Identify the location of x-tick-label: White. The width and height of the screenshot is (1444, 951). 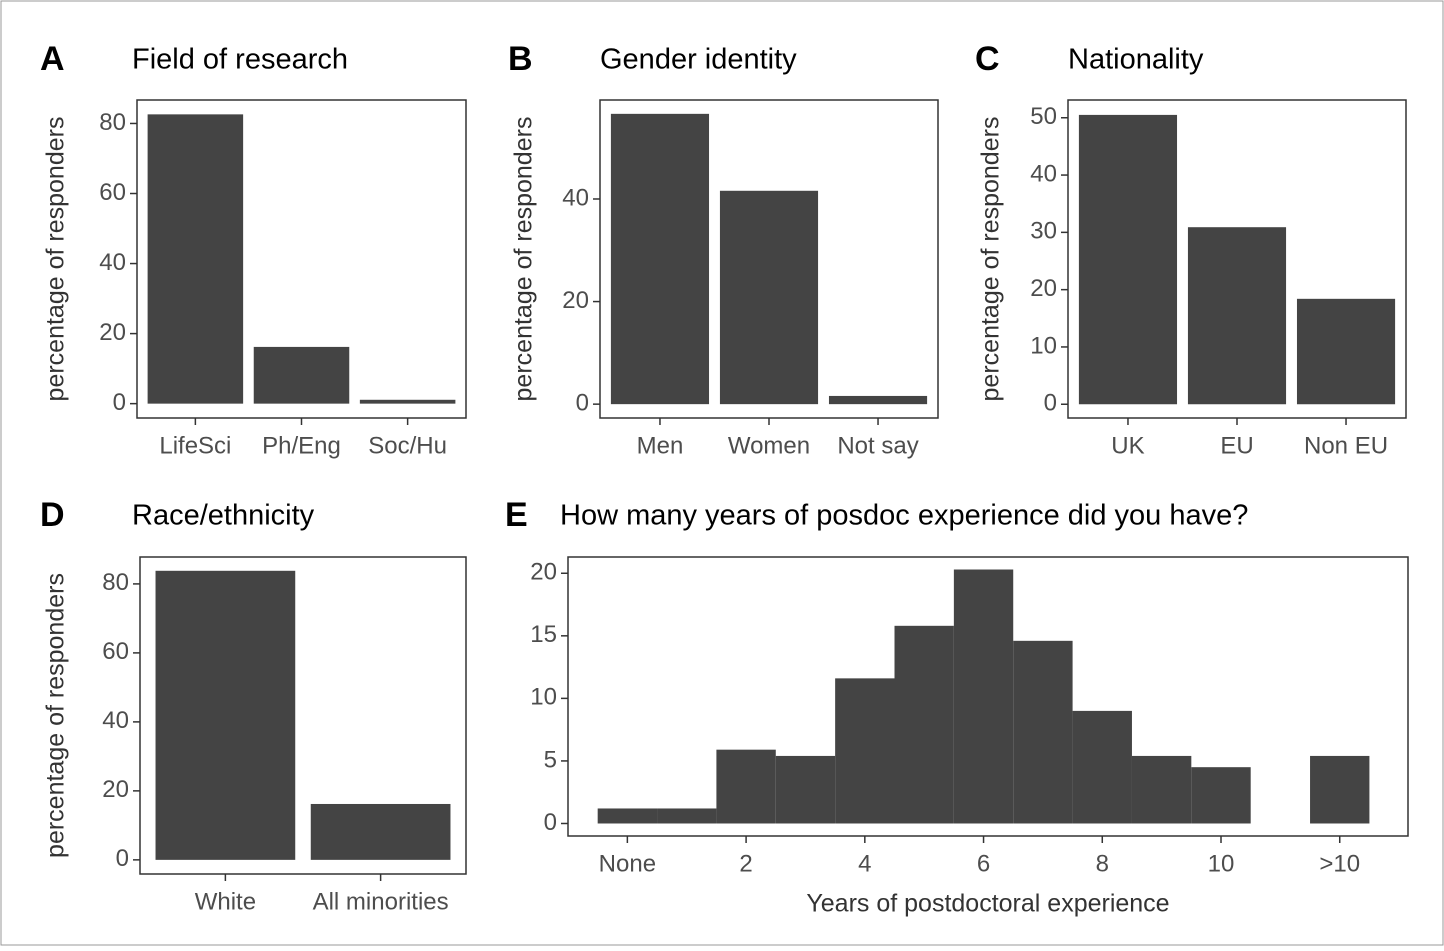
(225, 901).